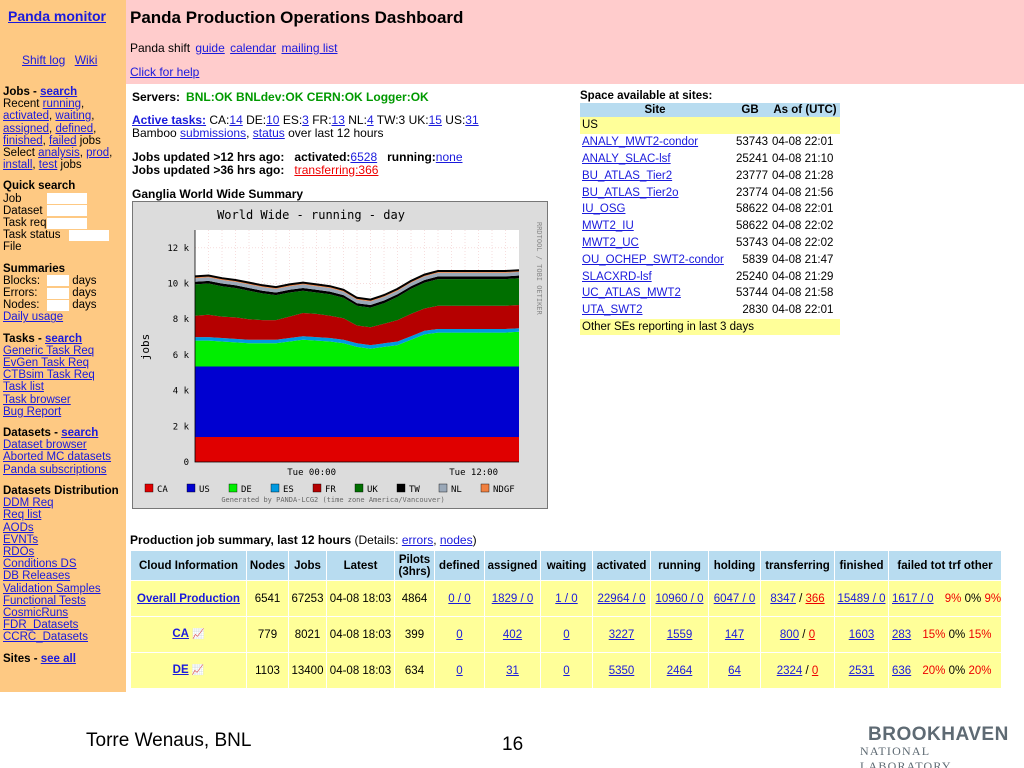  What do you see at coordinates (23, 140) in the screenshot?
I see `jobs-finished-link: finished` at bounding box center [23, 140].